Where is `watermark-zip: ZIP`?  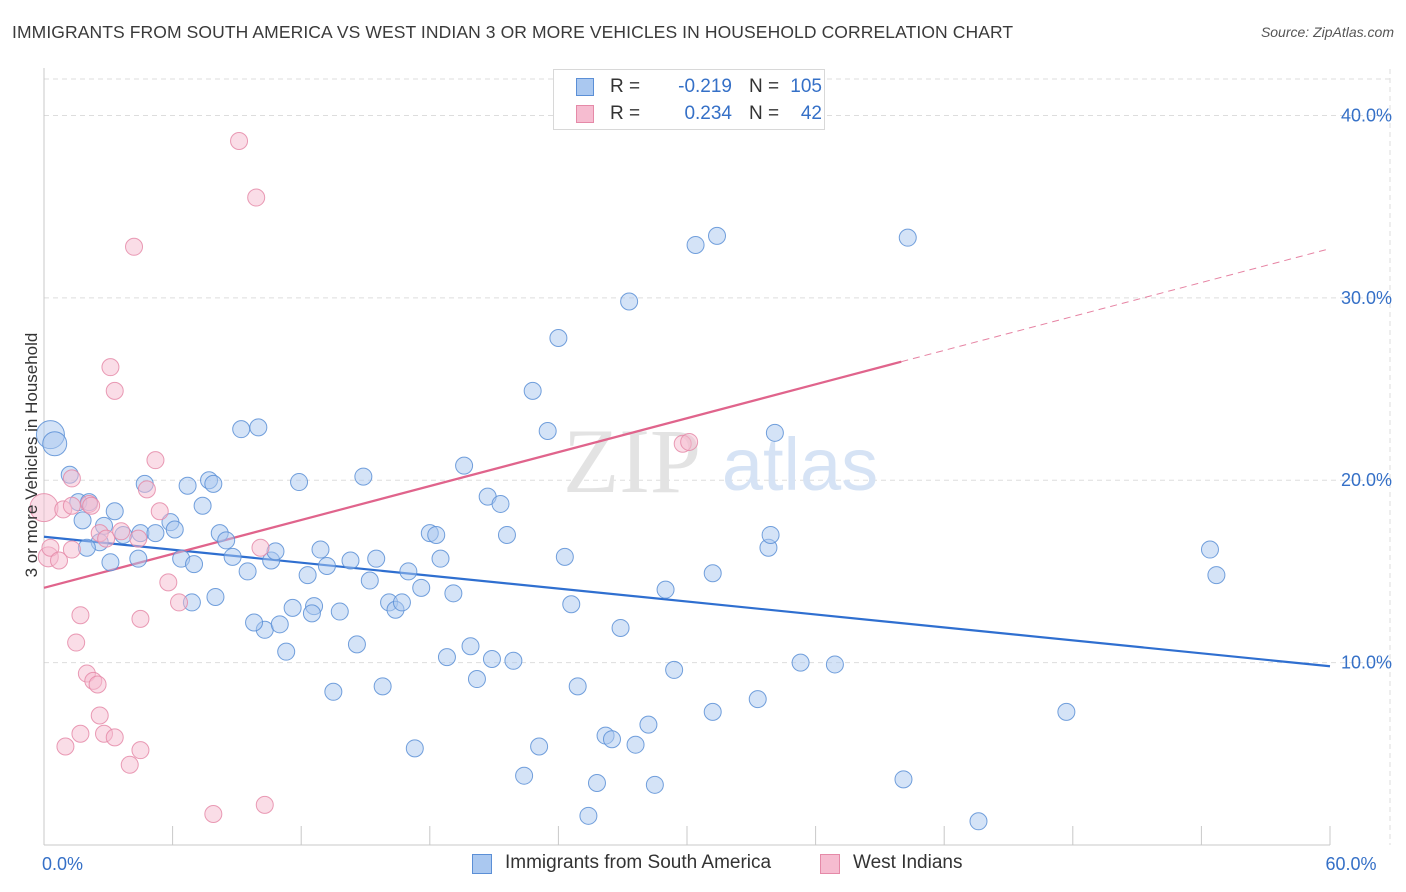 watermark-zip: ZIP is located at coordinates (632, 461).